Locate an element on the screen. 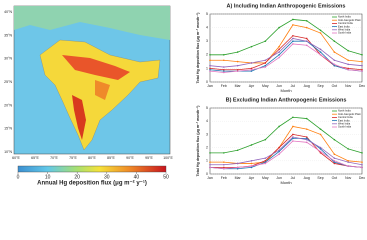 Image resolution: width=367 pixels, height=240 pixels. x-tick-label: Feb is located at coordinates (224, 178).